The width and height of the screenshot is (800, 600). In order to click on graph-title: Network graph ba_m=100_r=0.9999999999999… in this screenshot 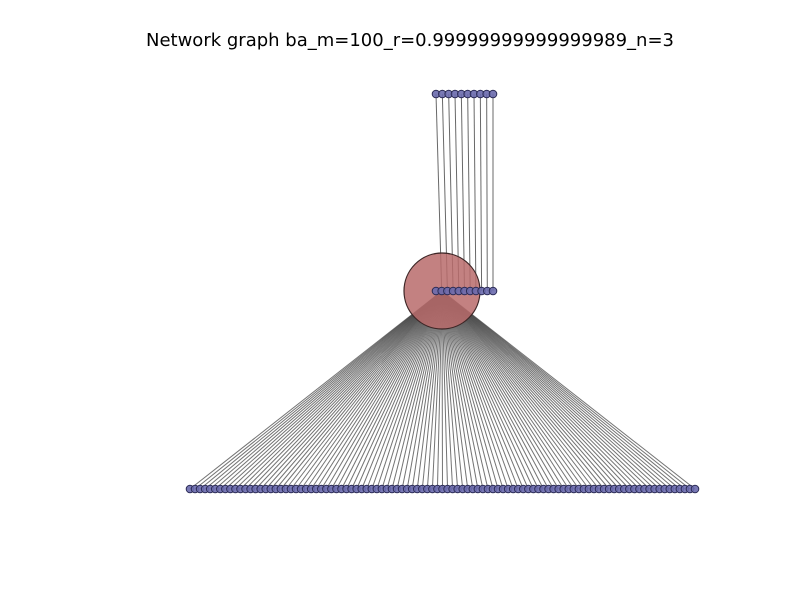, I will do `click(409, 40)`.